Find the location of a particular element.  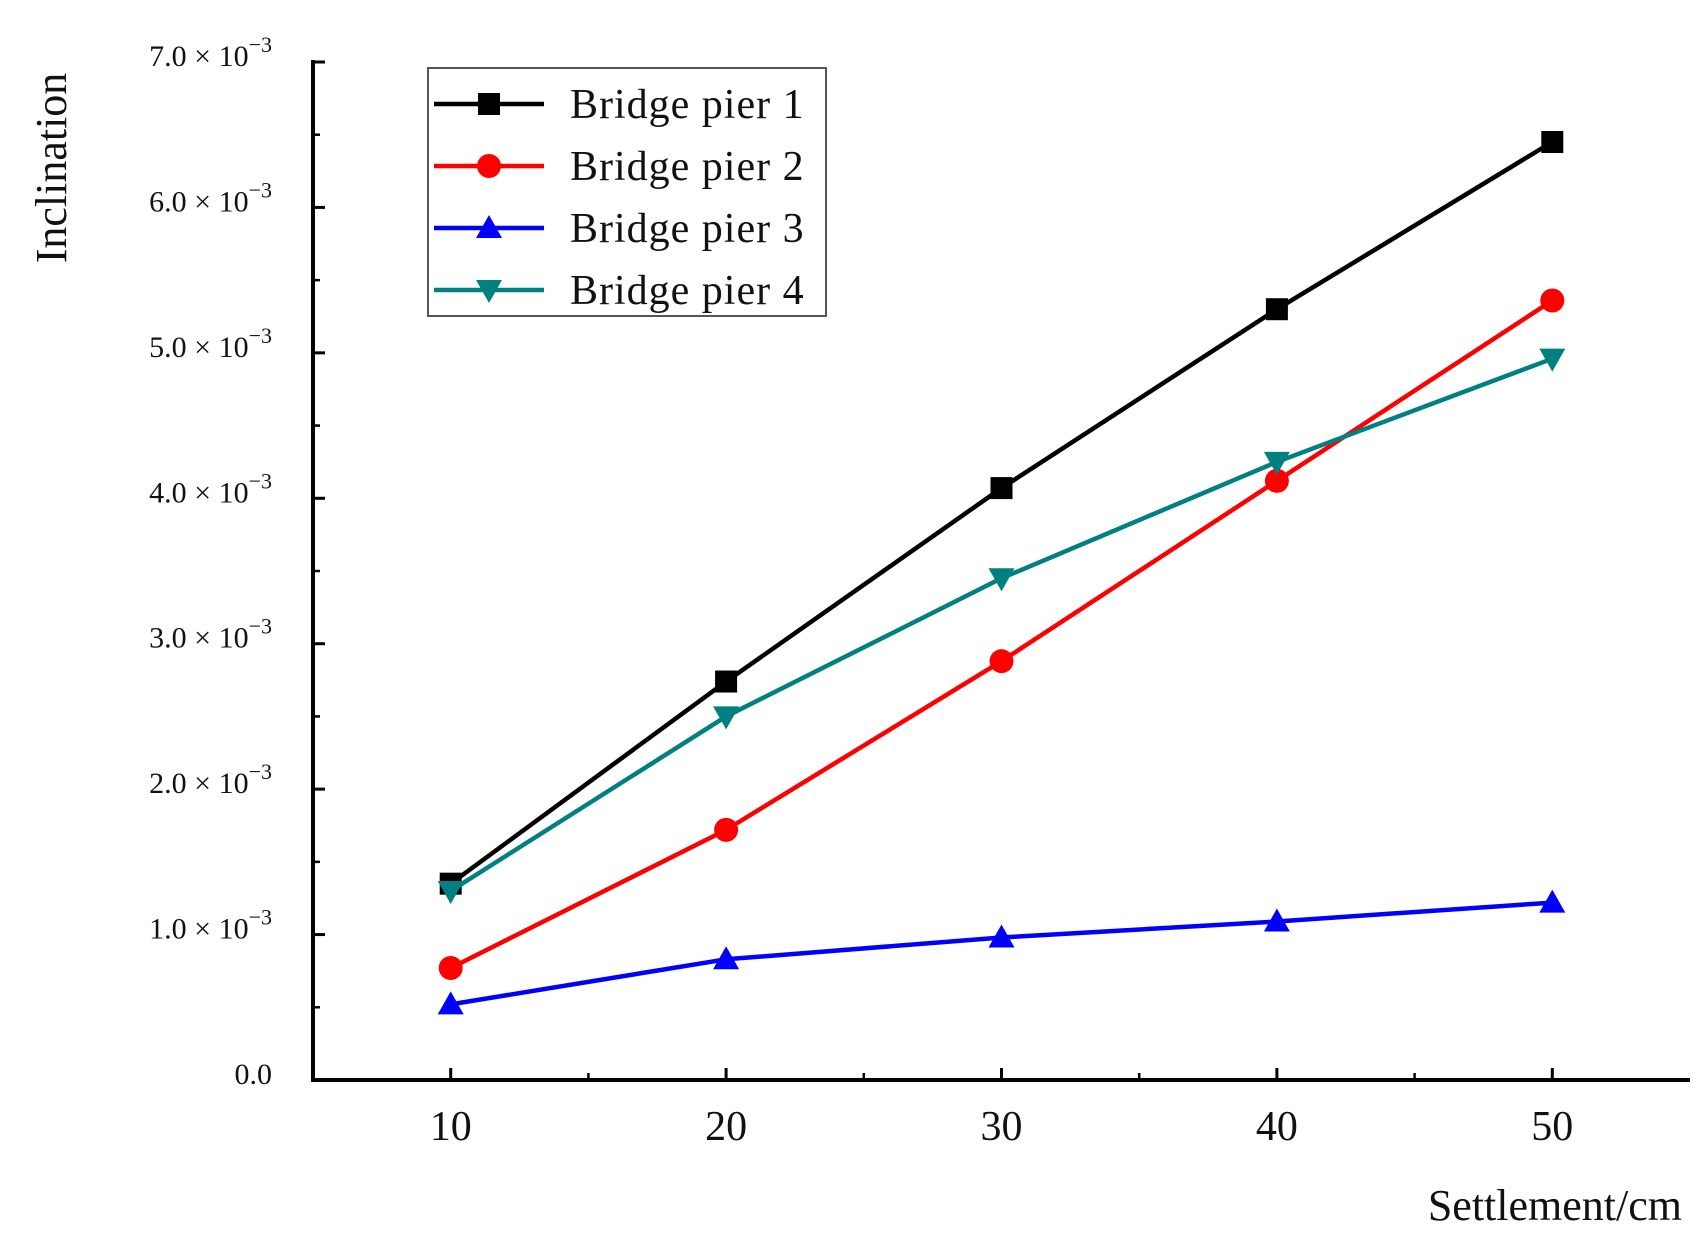

x-axis-title: Settlement/cm is located at coordinates (1555, 1205).